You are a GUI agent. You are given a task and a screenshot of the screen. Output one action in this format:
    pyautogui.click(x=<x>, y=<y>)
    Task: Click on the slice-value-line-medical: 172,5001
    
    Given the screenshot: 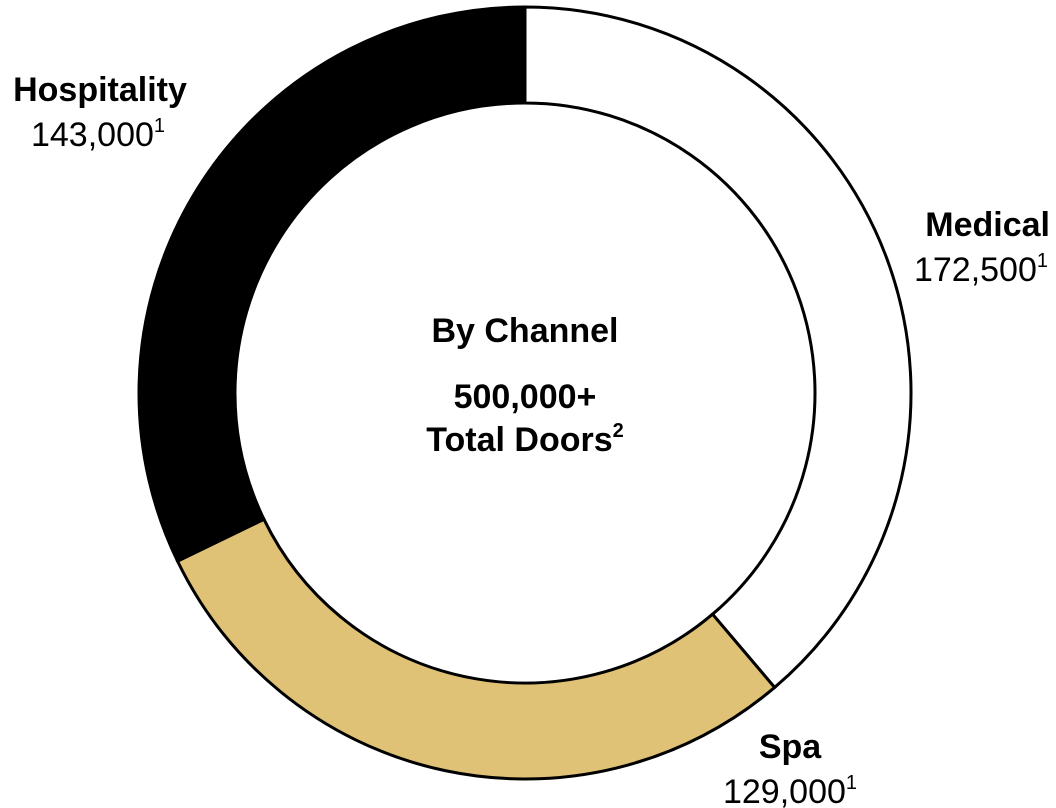 What is the action you would take?
    pyautogui.click(x=981, y=269)
    